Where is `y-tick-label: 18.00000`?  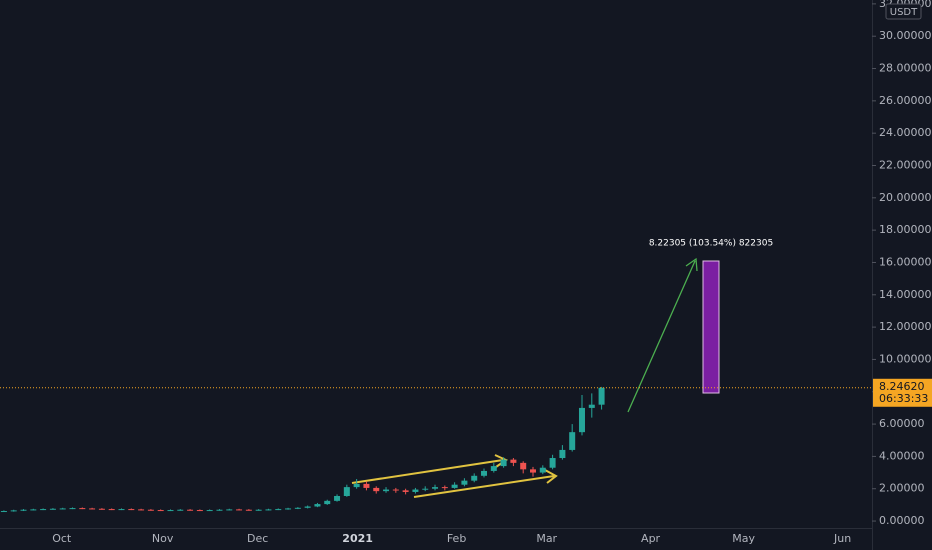
y-tick-label: 18.00000 is located at coordinates (905, 229).